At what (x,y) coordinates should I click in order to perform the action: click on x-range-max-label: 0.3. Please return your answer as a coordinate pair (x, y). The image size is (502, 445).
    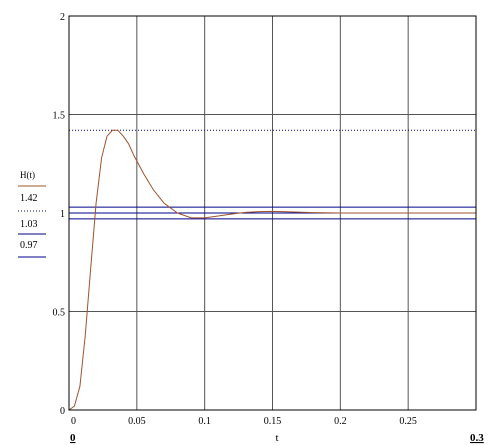
    Looking at the image, I should click on (477, 438).